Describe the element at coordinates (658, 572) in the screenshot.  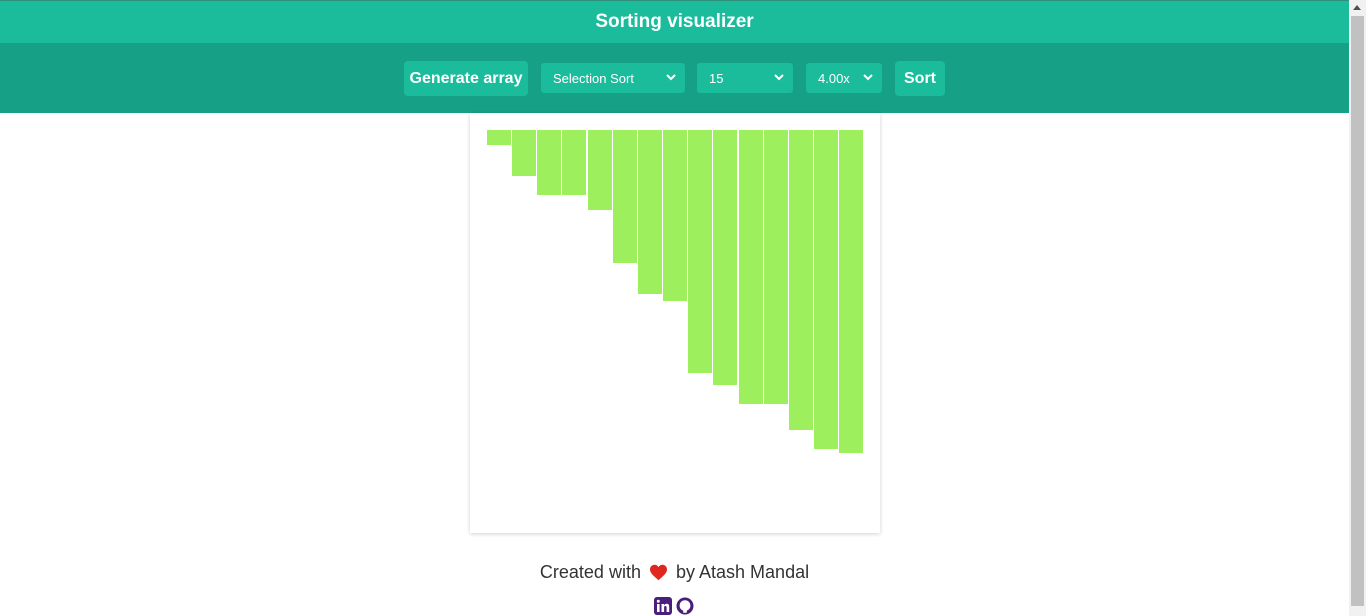
I see `heart-icon` at that location.